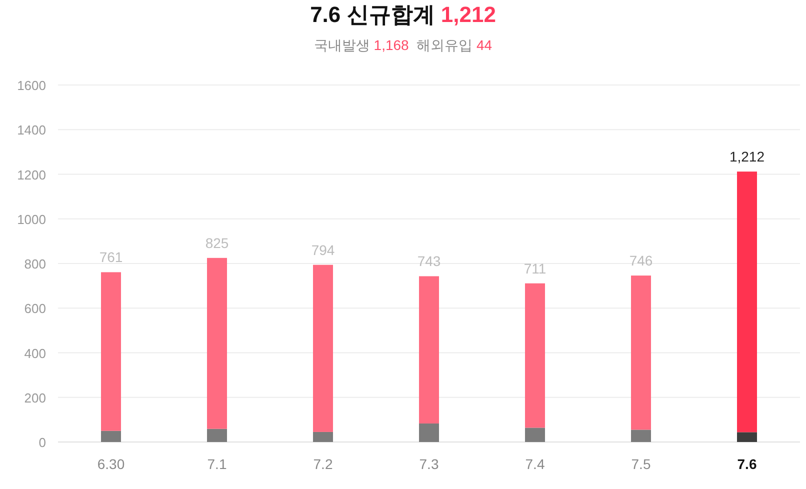 The image size is (806, 489). What do you see at coordinates (35, 353) in the screenshot?
I see `y-tick-label: 400` at bounding box center [35, 353].